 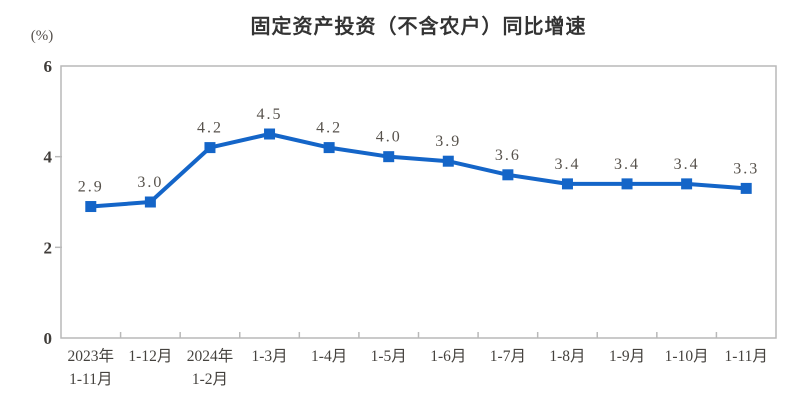 I want to click on x-axis-label: 1-7月, so click(x=508, y=356).